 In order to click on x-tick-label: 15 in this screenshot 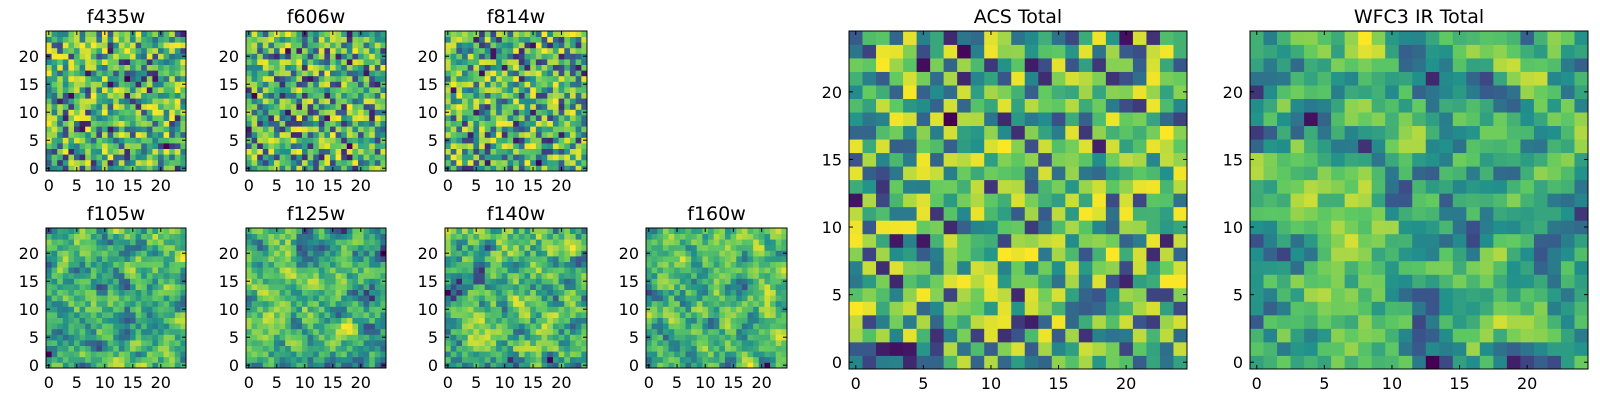, I will do `click(333, 382)`.